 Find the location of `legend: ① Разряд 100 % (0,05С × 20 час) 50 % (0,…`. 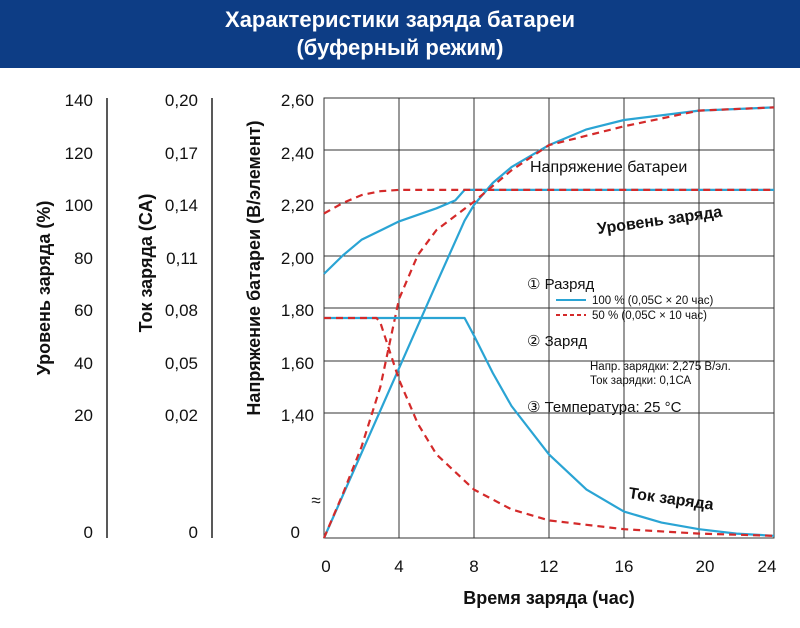

legend: ① Разряд 100 % (0,05С × 20 час) 50 % (0,… is located at coordinates (629, 346).